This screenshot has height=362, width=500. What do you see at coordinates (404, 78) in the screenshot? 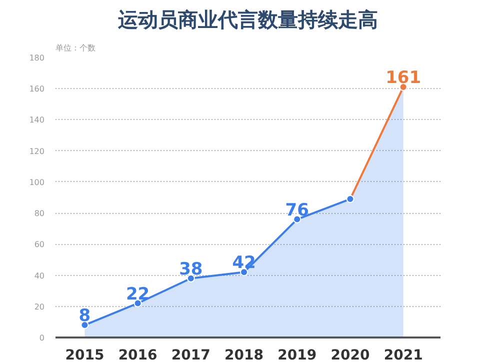
I see `data-label: 161` at bounding box center [404, 78].